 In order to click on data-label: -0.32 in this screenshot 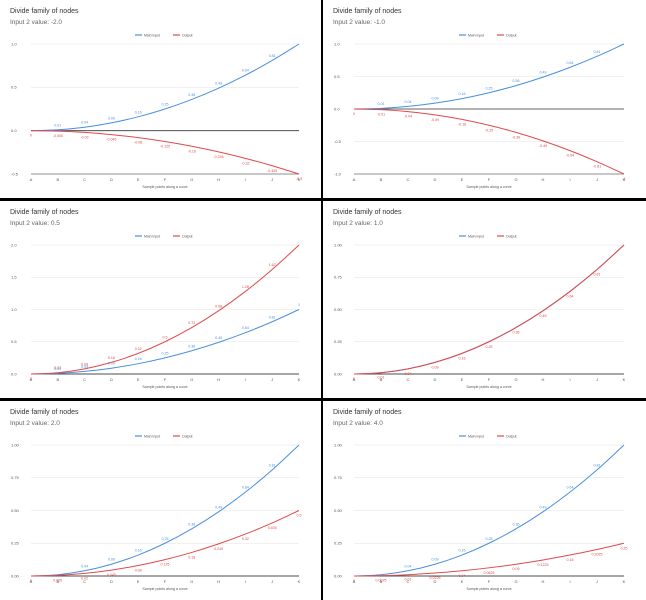, I will do `click(245, 163)`.